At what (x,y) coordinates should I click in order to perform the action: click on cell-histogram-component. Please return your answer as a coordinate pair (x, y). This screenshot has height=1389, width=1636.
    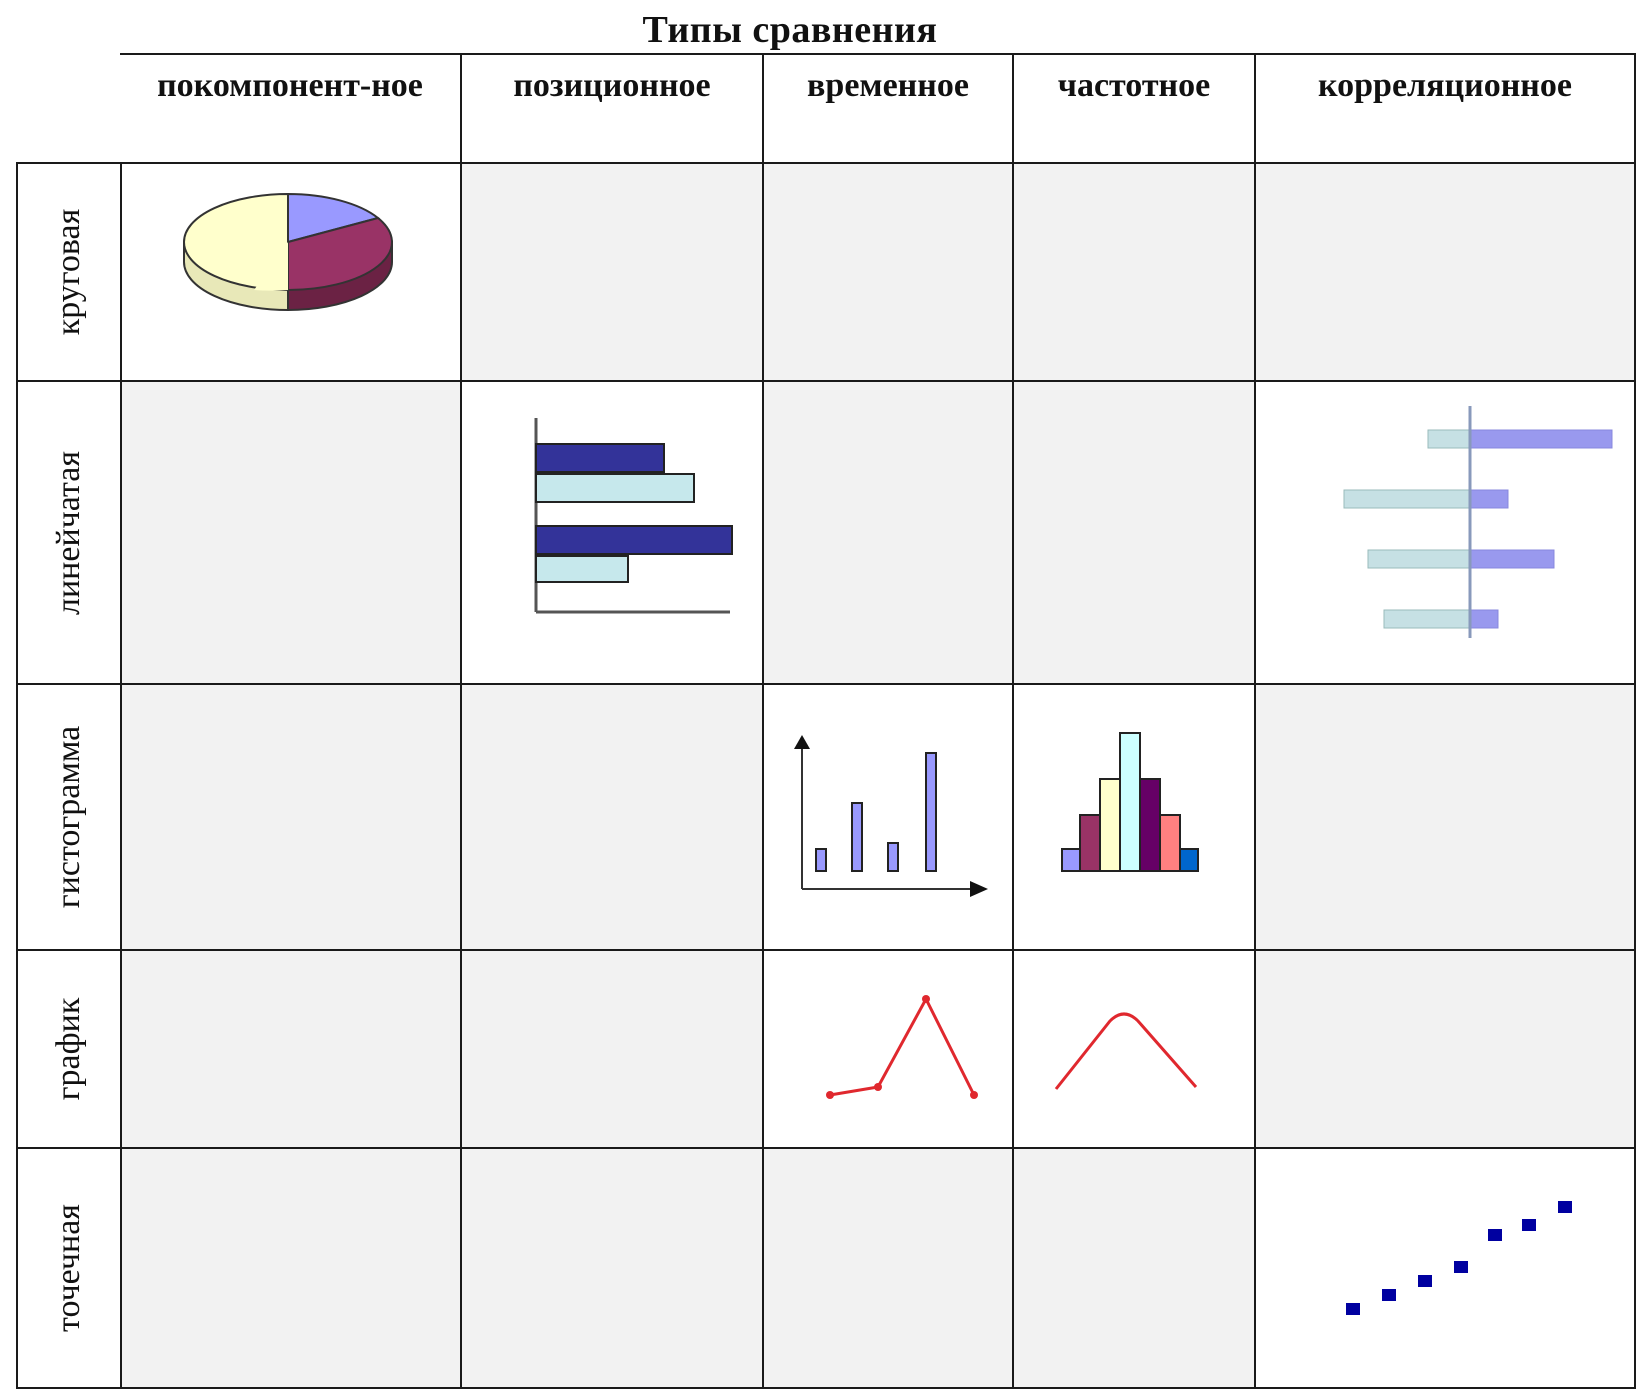
    Looking at the image, I should click on (292, 818).